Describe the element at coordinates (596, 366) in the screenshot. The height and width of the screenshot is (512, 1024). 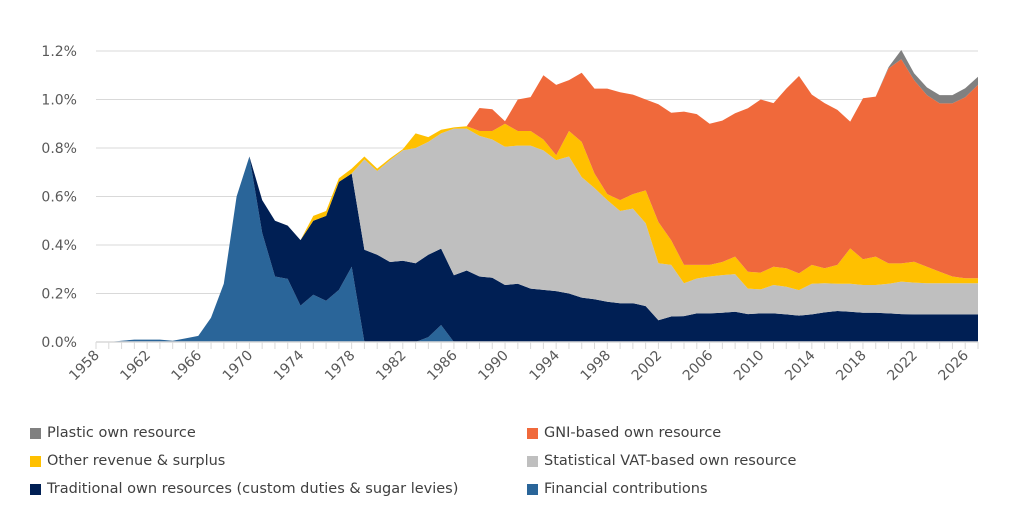
I see `x-tick-label: 1998` at that location.